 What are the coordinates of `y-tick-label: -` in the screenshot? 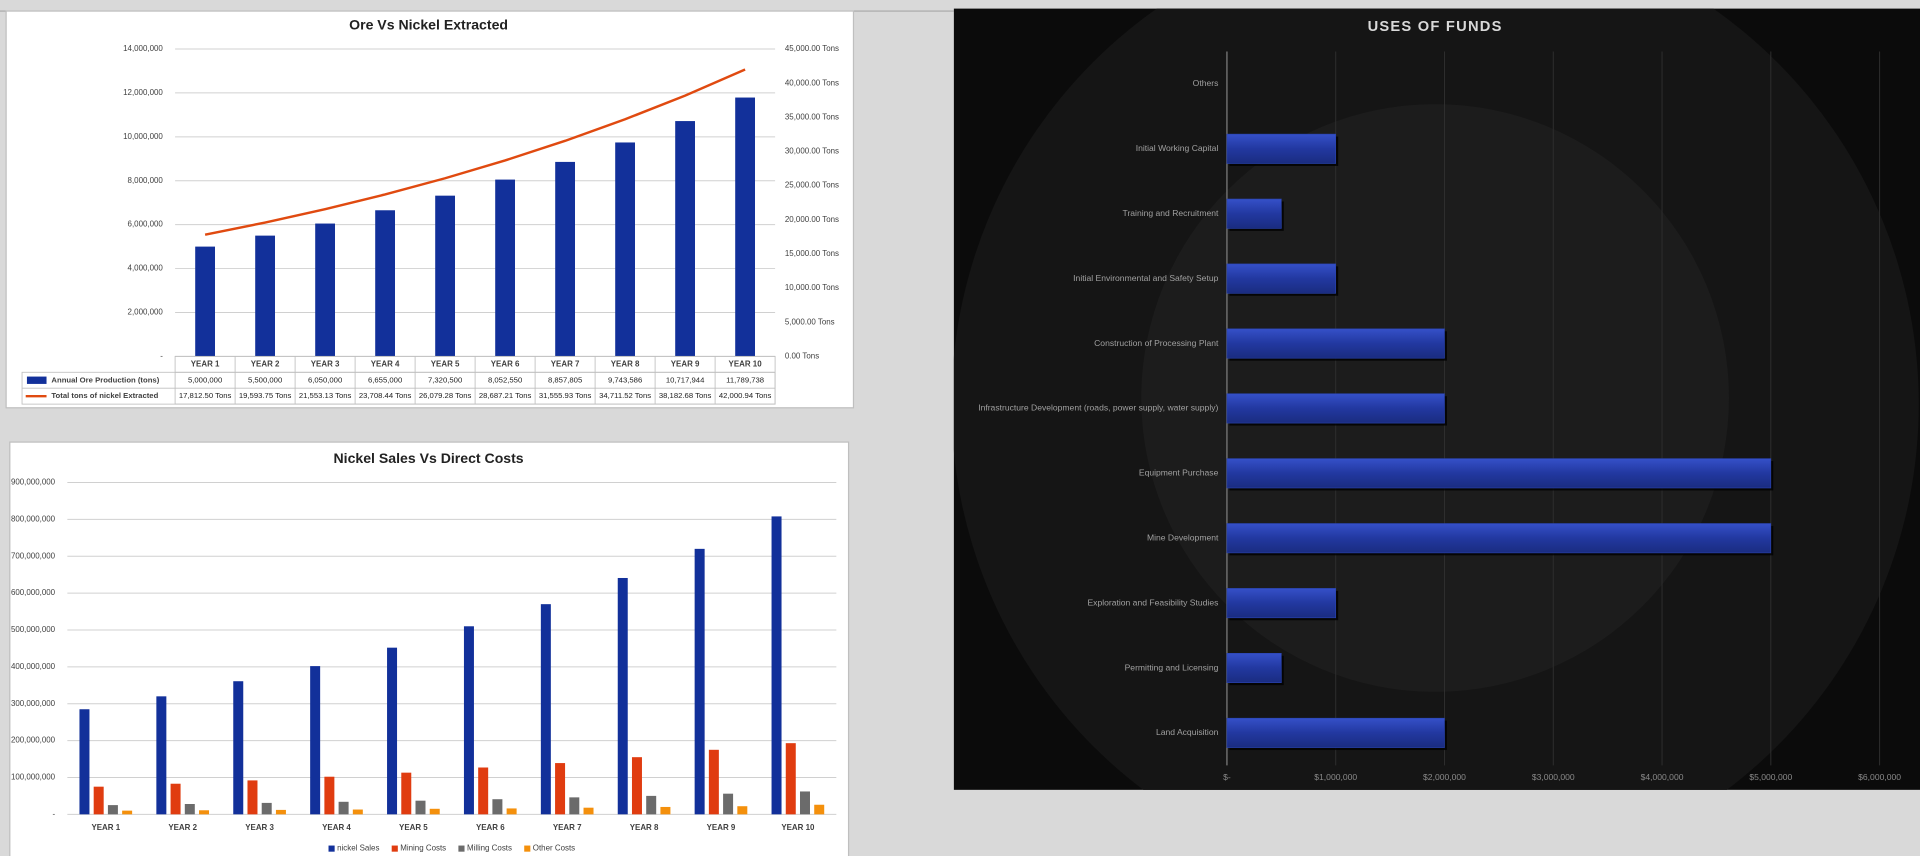 It's located at (161, 355).